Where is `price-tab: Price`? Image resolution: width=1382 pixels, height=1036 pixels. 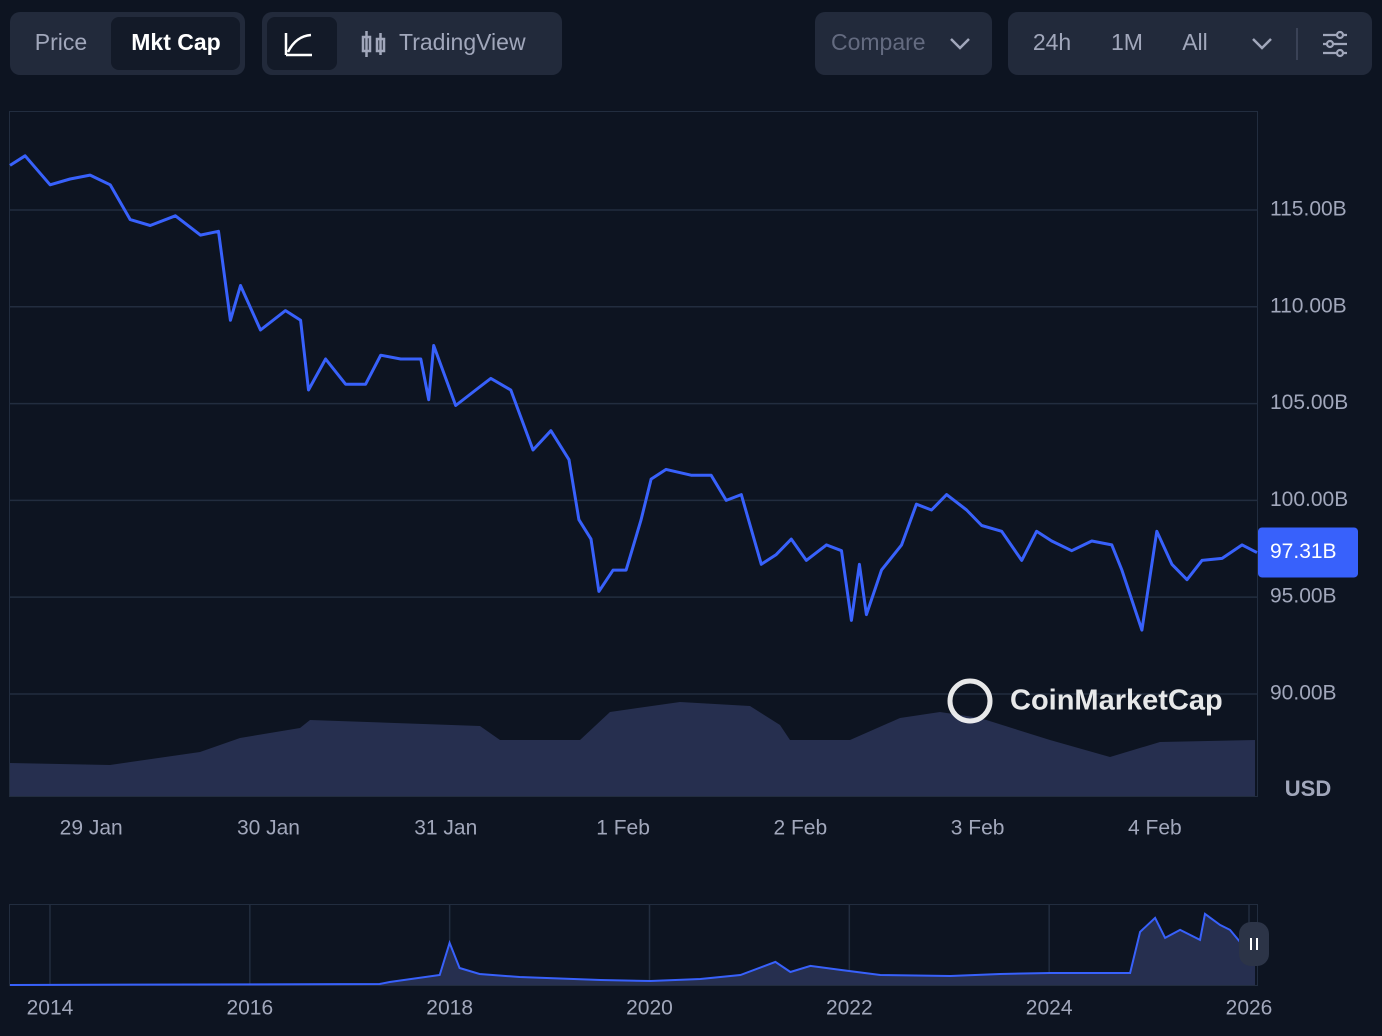 price-tab: Price is located at coordinates (61, 42).